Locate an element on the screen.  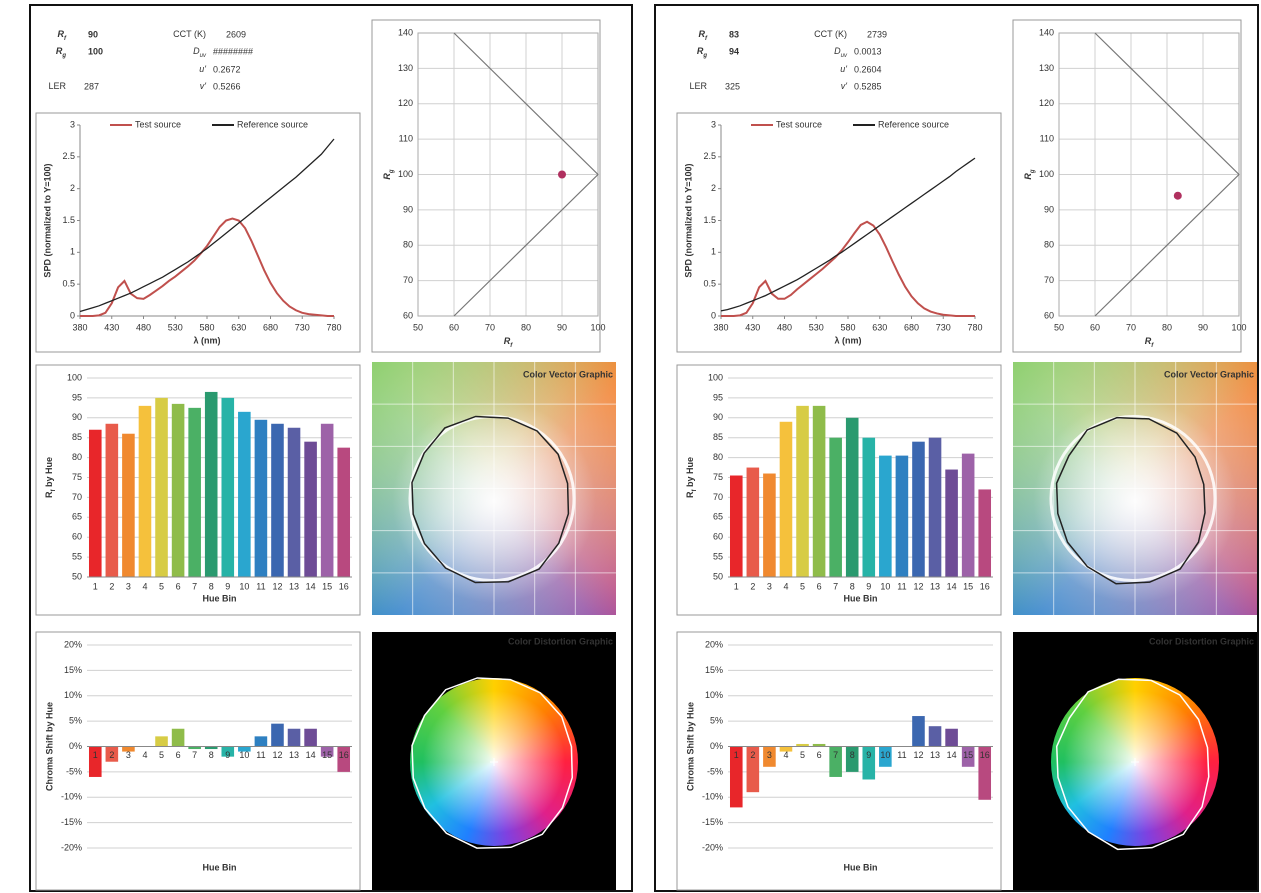
metric-value: 0.5266 is located at coordinates (227, 86).